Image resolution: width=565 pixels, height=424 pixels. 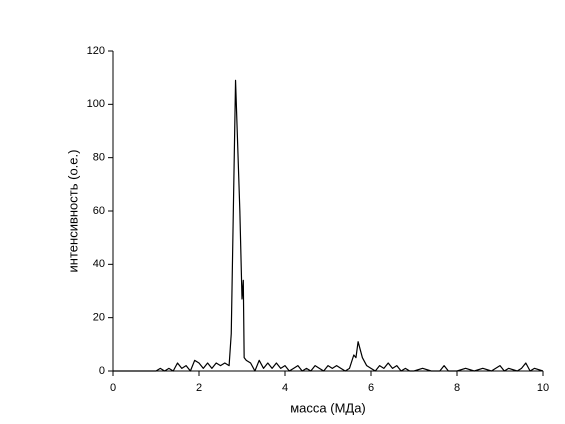 What do you see at coordinates (96, 51) in the screenshot?
I see `y-tick-label: 120` at bounding box center [96, 51].